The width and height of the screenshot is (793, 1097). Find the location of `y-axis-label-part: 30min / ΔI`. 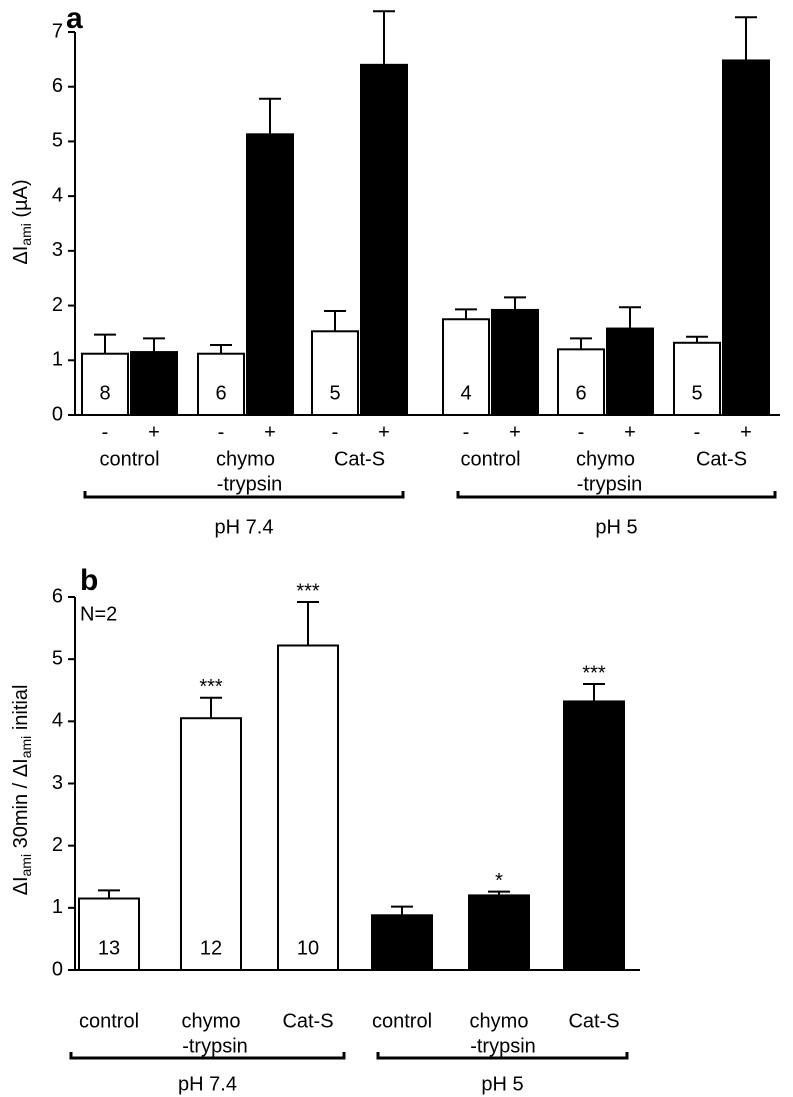

y-axis-label-part: 30min / ΔI is located at coordinates (21, 806).